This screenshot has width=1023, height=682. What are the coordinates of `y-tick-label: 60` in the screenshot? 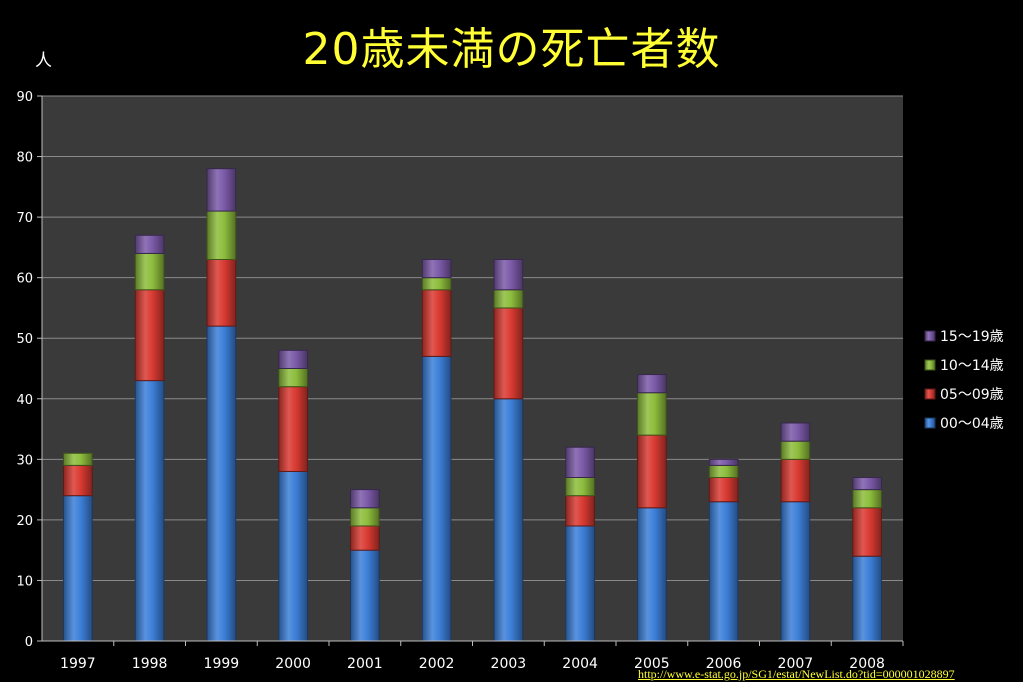 It's located at (24, 279).